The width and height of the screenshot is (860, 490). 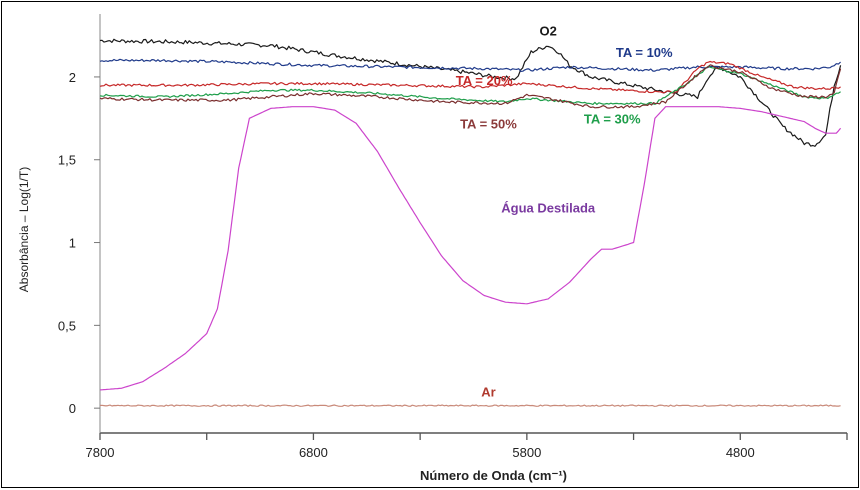 I want to click on series-annotation-6: Ar, so click(x=488, y=392).